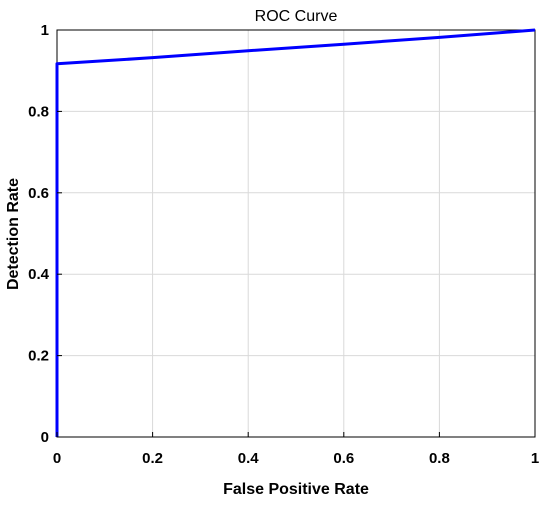 The image size is (550, 505). I want to click on chart-title: ROC Curve, so click(296, 16).